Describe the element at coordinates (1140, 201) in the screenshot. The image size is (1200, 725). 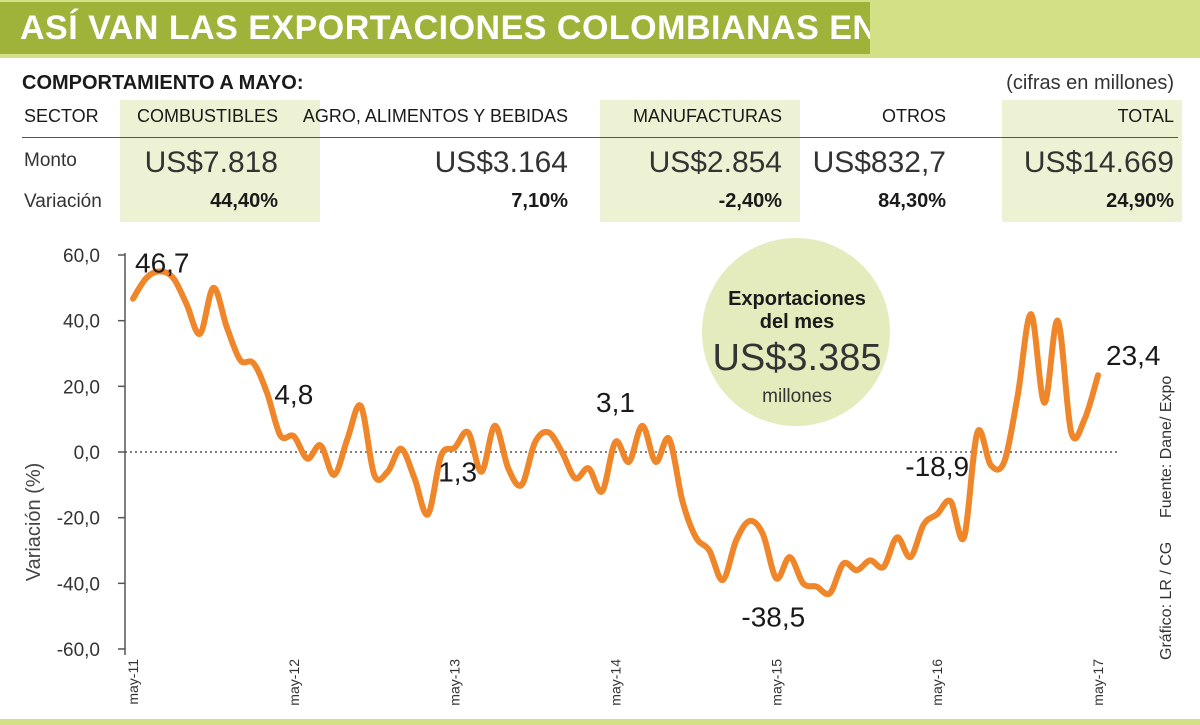
I see `variacion-total: 24,90%` at that location.